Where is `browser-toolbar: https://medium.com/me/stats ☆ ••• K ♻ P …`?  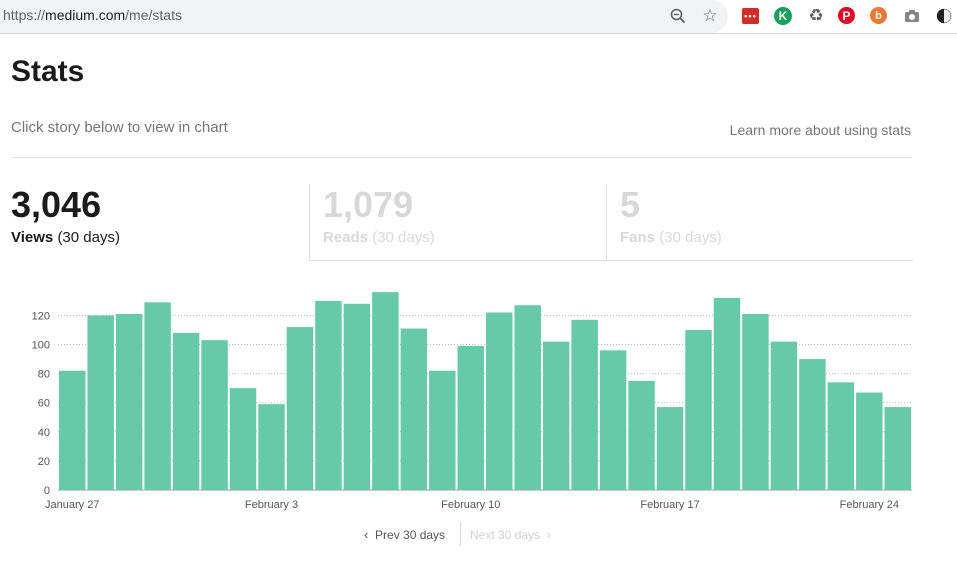
browser-toolbar: https://medium.com/me/stats ☆ ••• K ♻ P … is located at coordinates (478, 17).